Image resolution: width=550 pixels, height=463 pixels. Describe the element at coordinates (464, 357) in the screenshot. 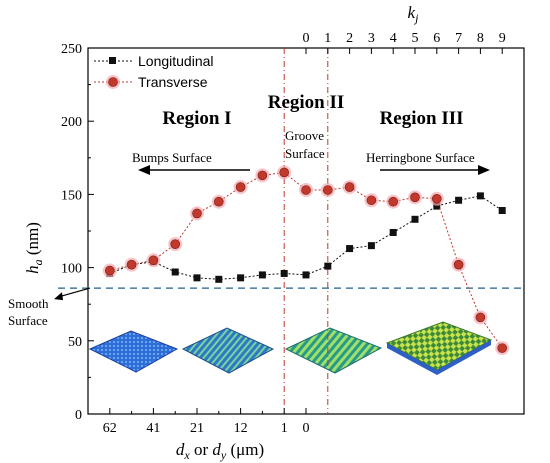

I see `herringbone-surface-edge-right` at that location.